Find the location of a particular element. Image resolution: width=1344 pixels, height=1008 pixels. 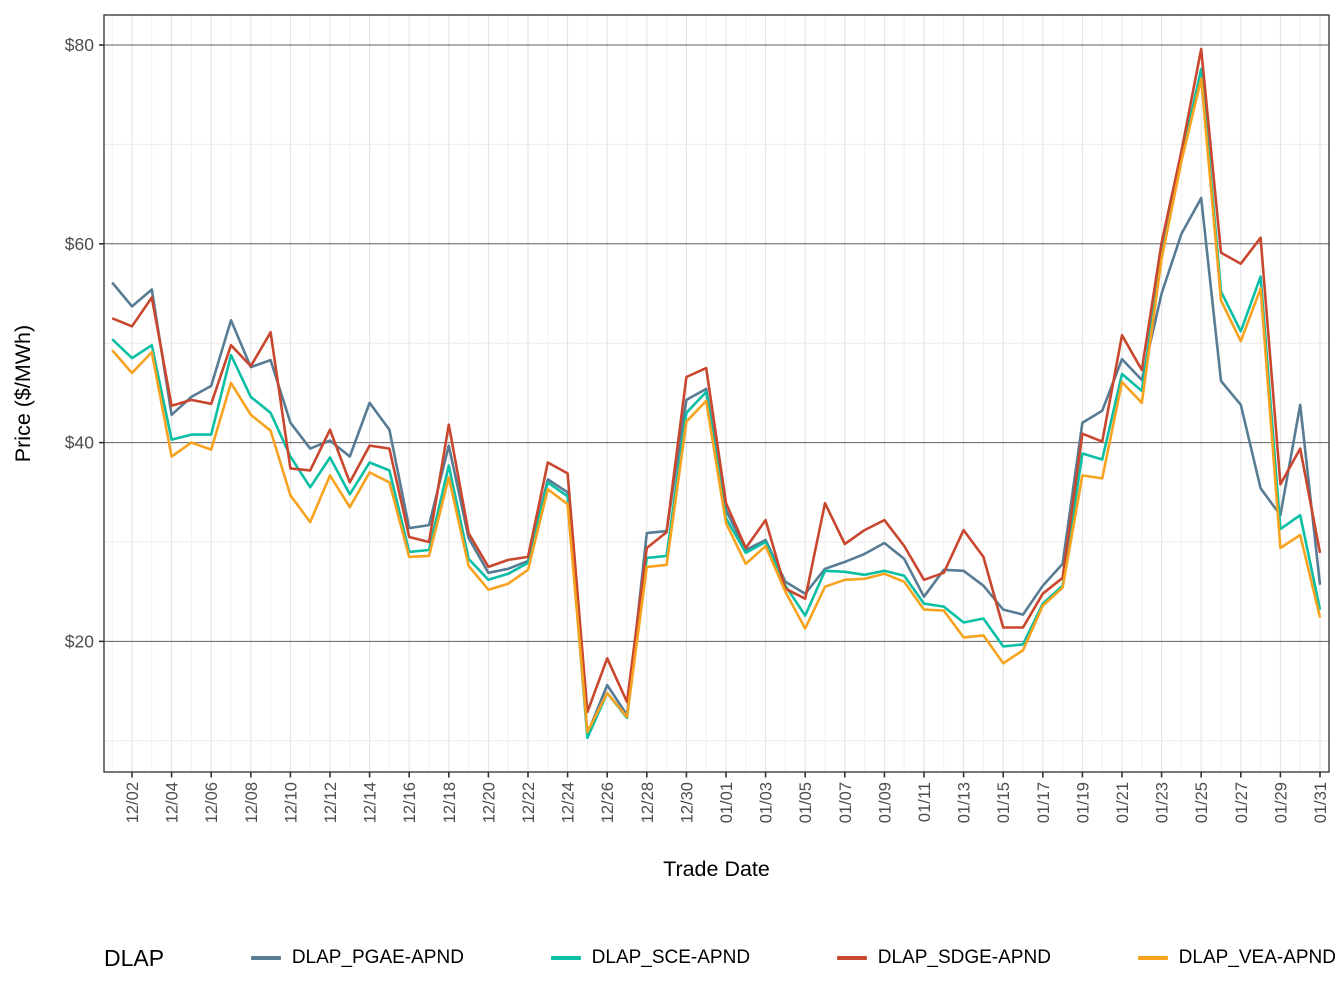

pgae-line-key-icon is located at coordinates (265, 958).